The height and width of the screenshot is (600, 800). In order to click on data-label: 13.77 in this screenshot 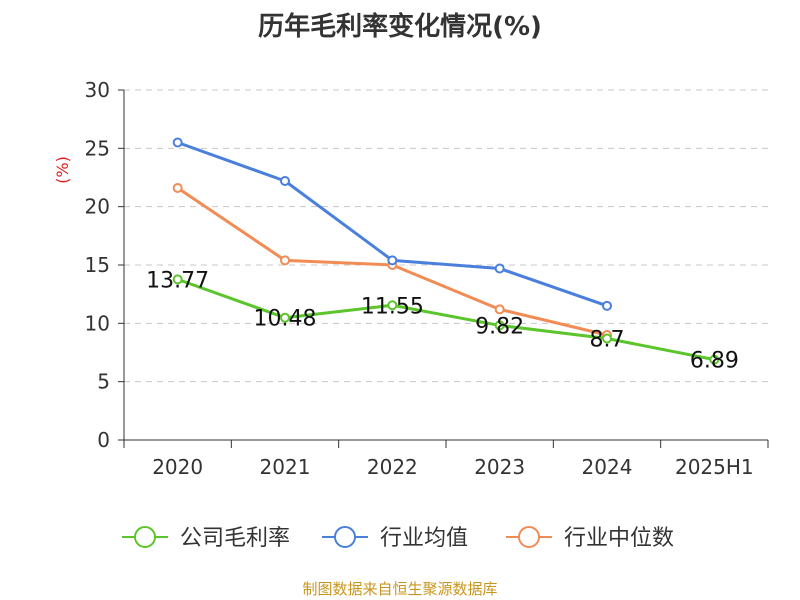, I will do `click(177, 280)`.